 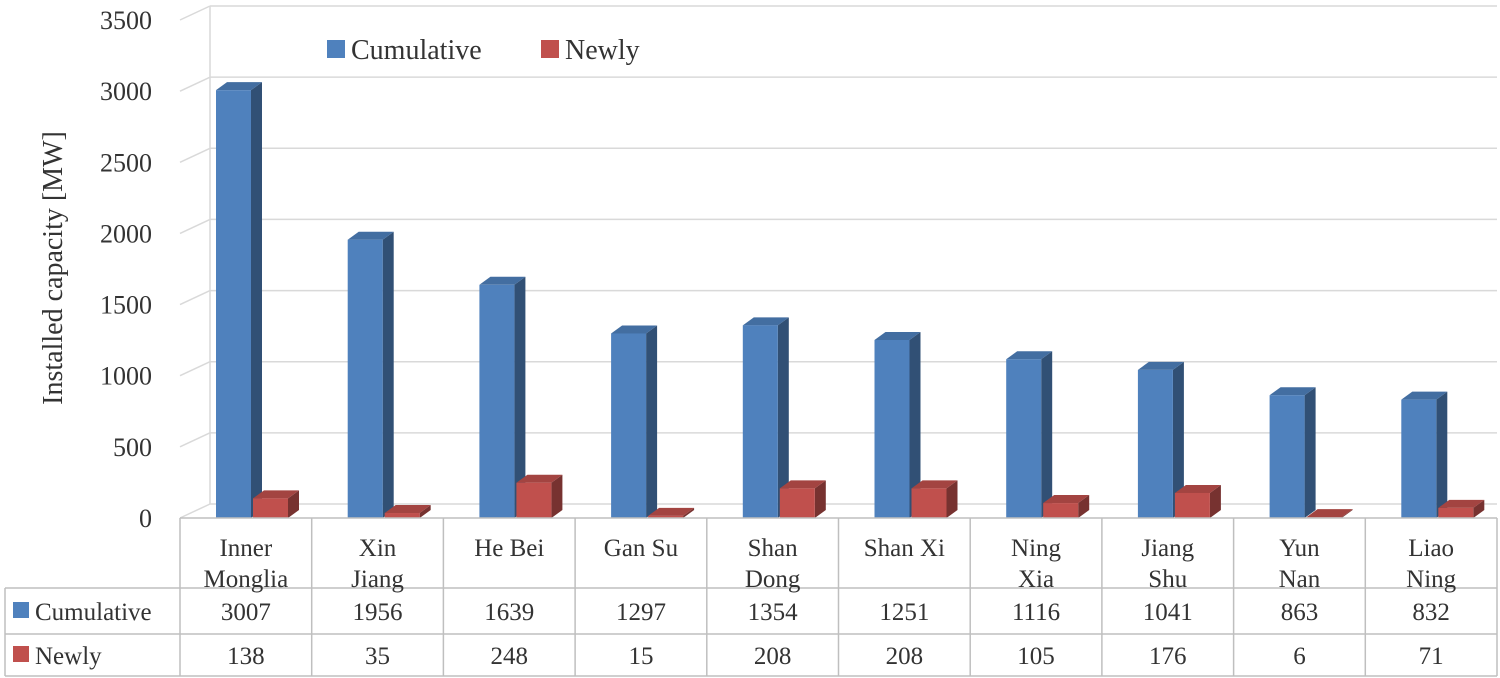 What do you see at coordinates (416, 50) in the screenshot?
I see `legend-label: Cumulative` at bounding box center [416, 50].